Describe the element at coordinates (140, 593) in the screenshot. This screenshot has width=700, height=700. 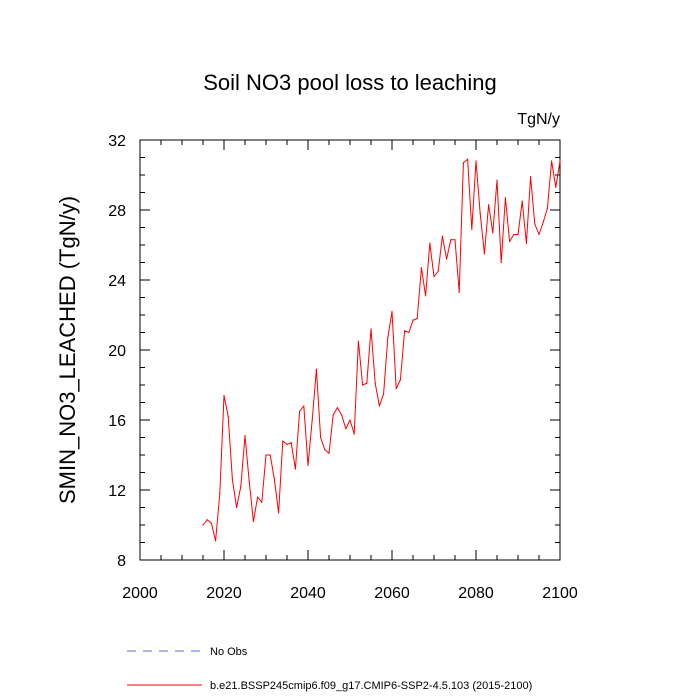
I see `x-tick-label: 2000` at that location.